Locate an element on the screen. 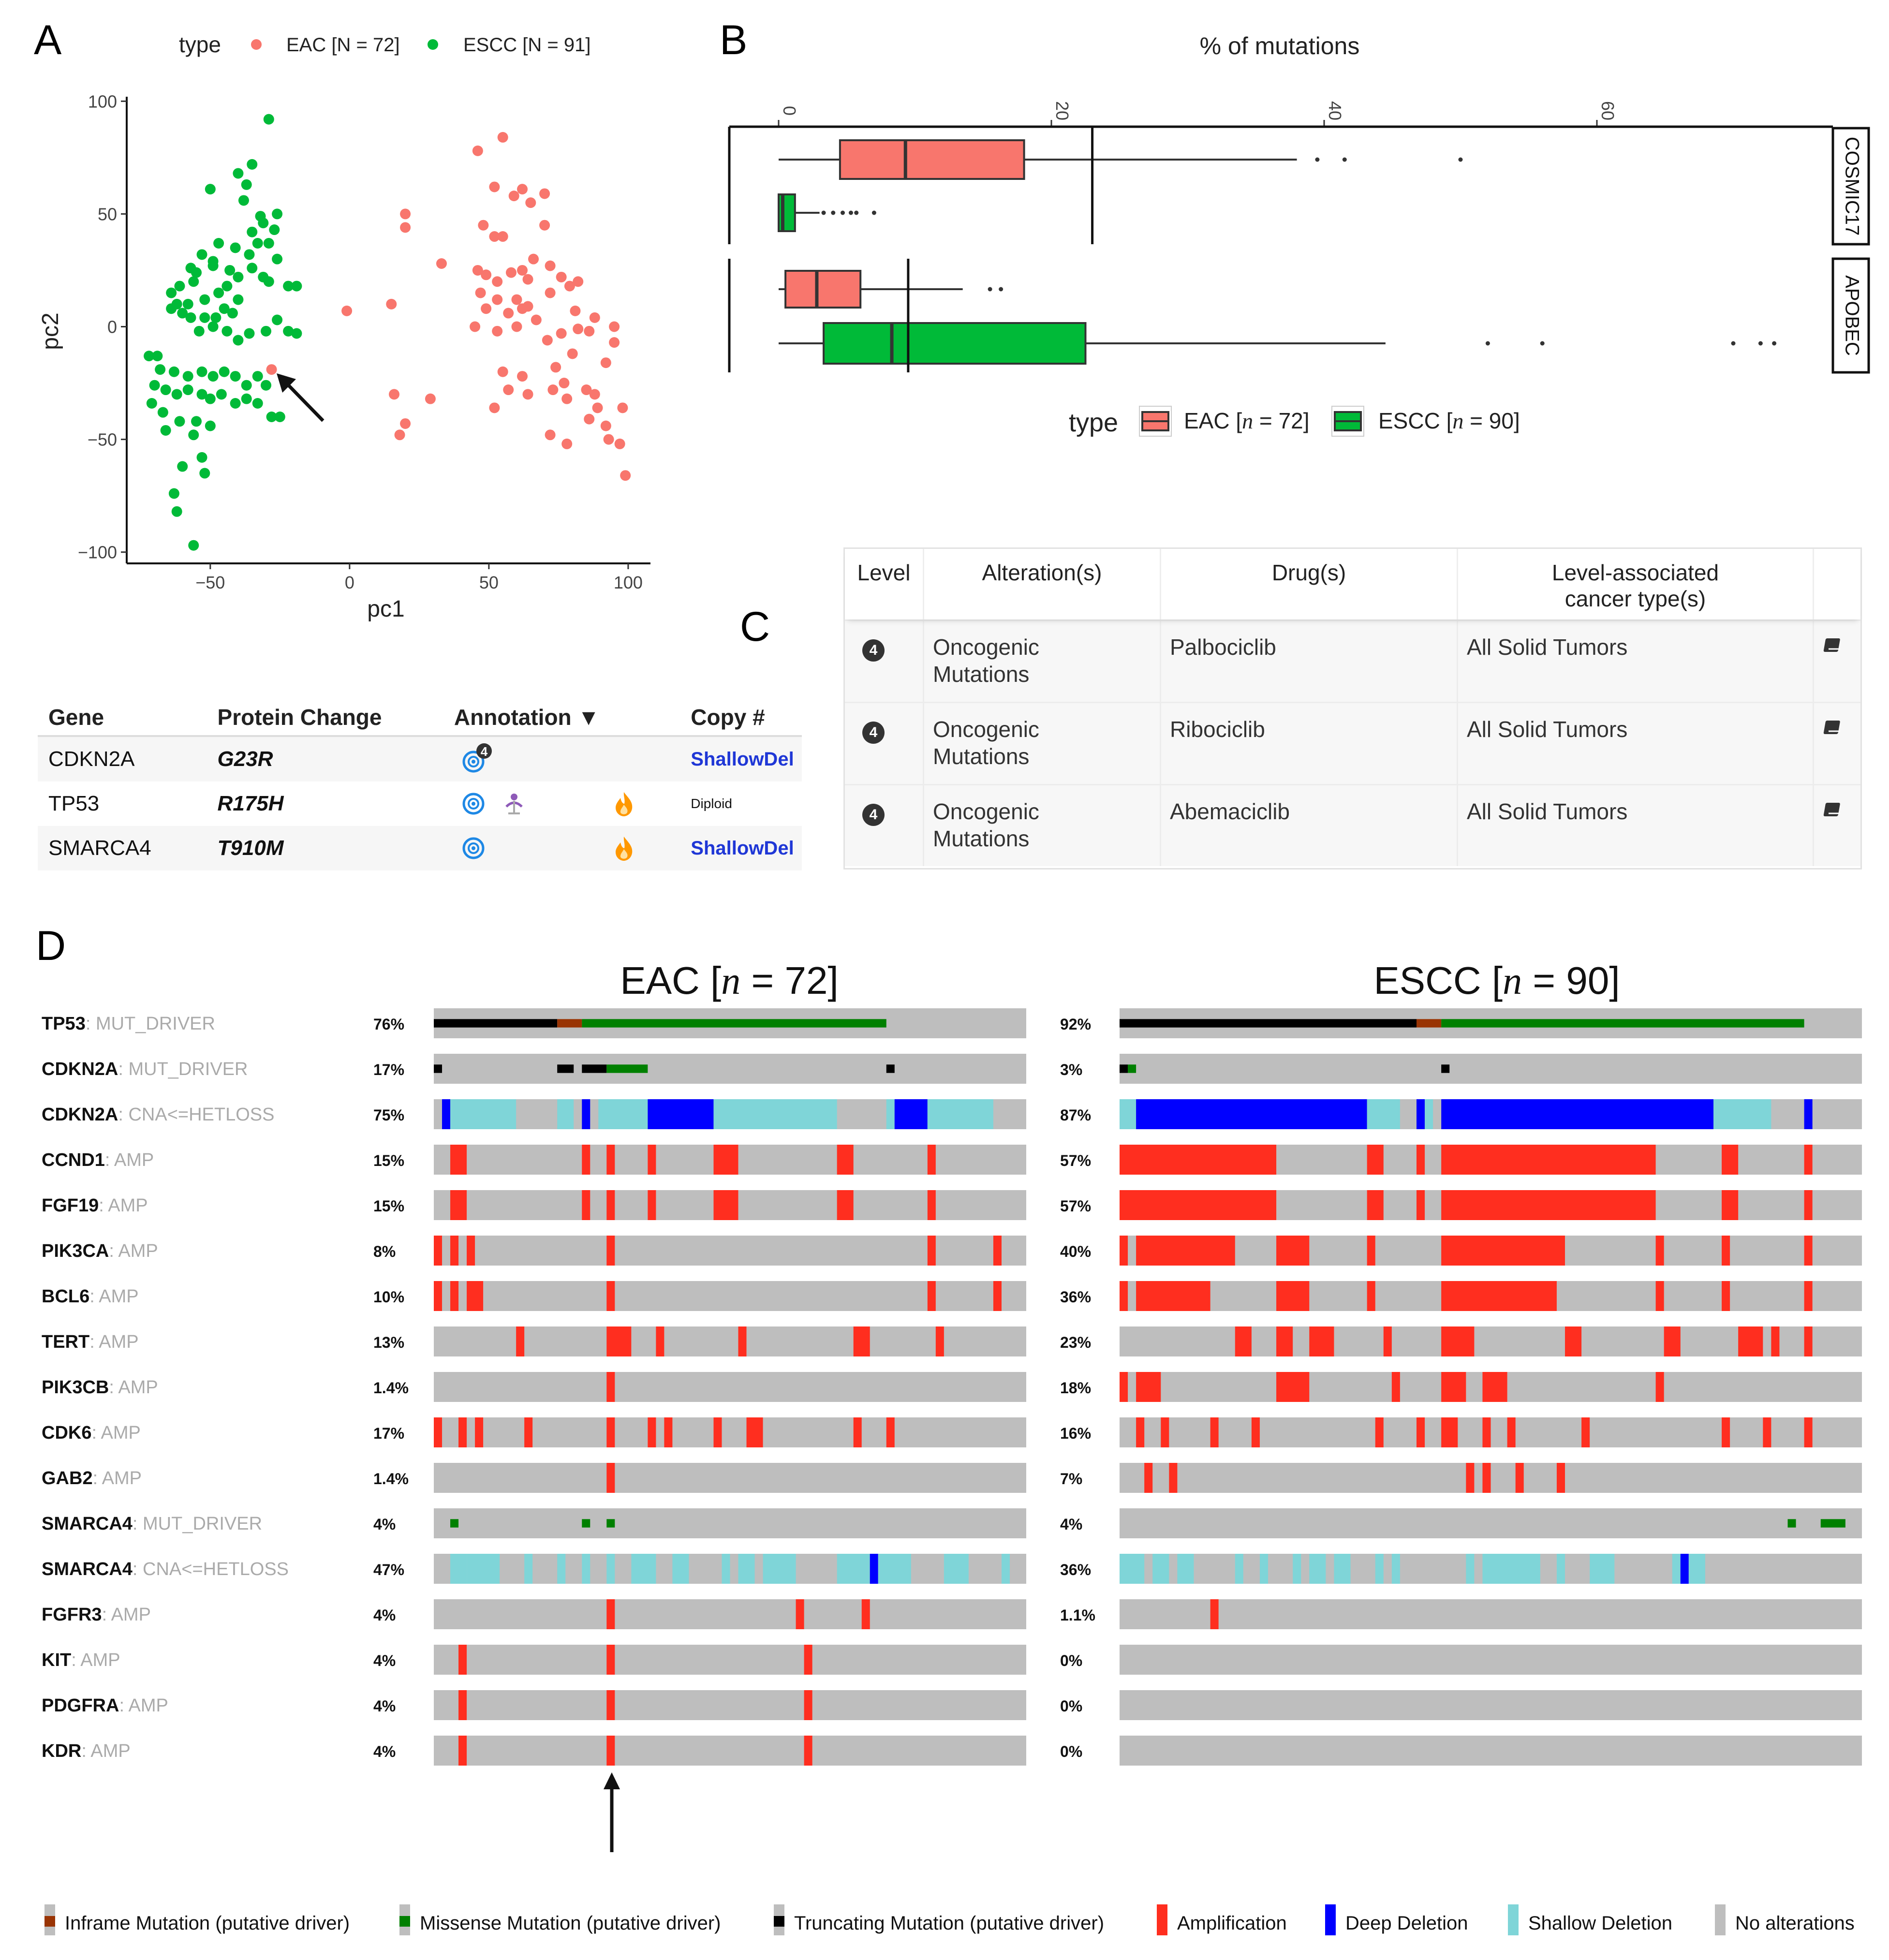 The height and width of the screenshot is (1960, 1889). alteration-cell: Oncogenic Mutations is located at coordinates (1043, 744).